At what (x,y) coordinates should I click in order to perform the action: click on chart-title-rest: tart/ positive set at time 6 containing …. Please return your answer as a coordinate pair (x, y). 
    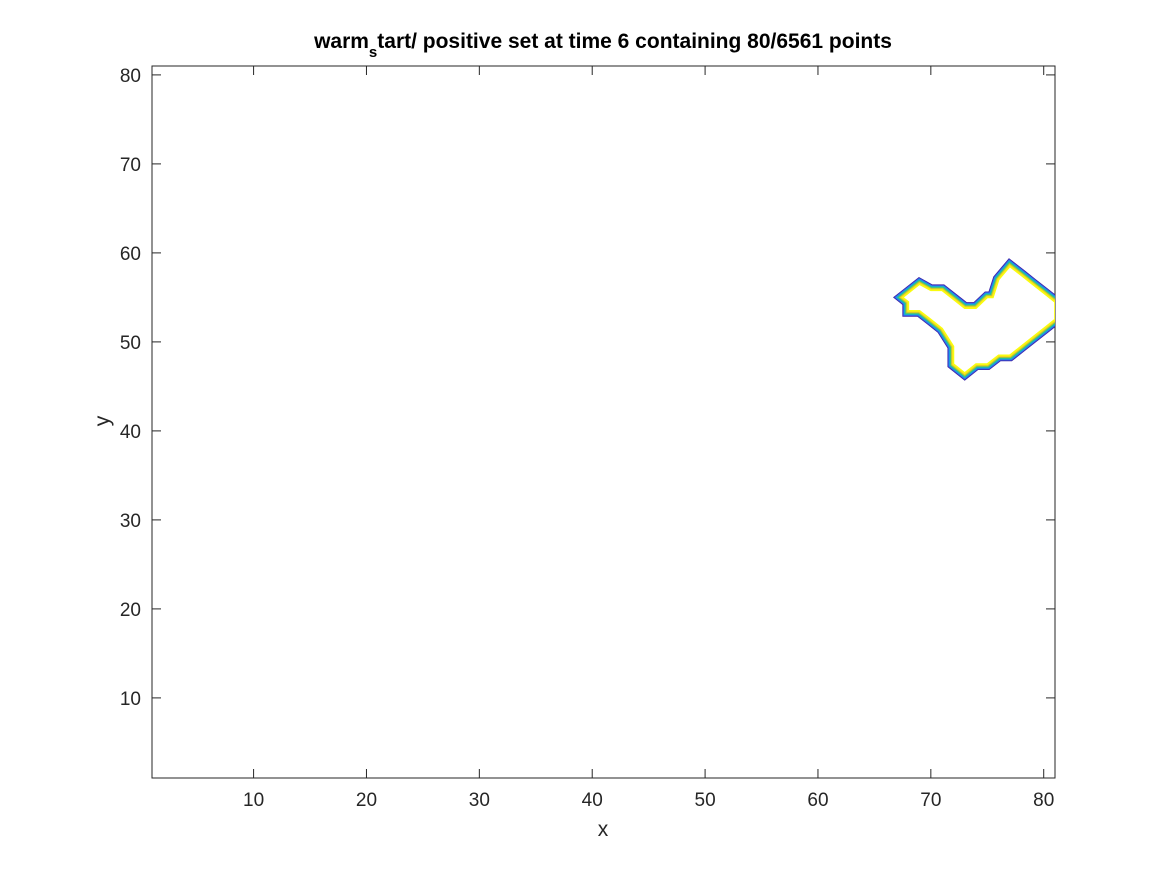
    Looking at the image, I should click on (634, 41).